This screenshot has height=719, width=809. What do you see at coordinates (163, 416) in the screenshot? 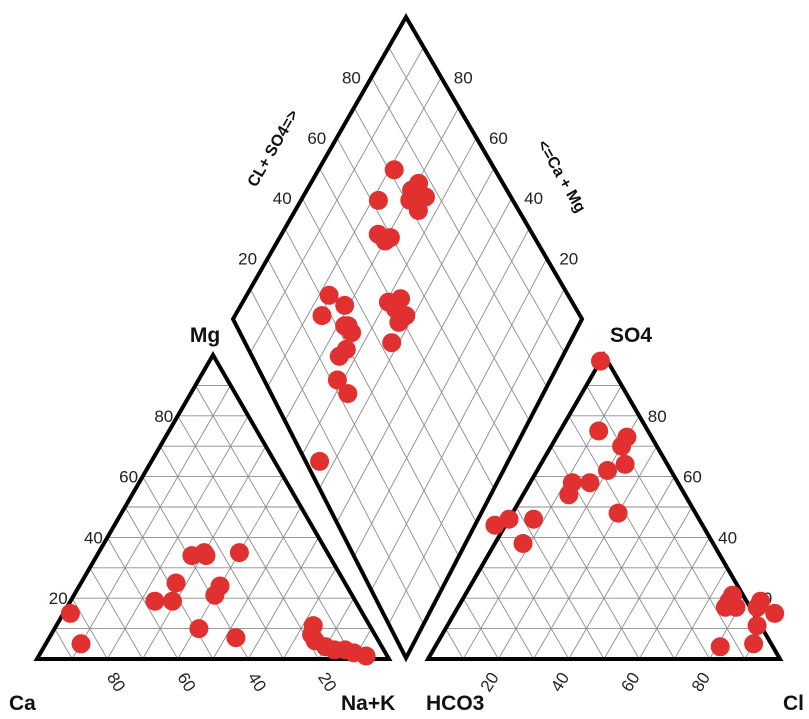
I see `cation-mg-tick-label: 80` at bounding box center [163, 416].